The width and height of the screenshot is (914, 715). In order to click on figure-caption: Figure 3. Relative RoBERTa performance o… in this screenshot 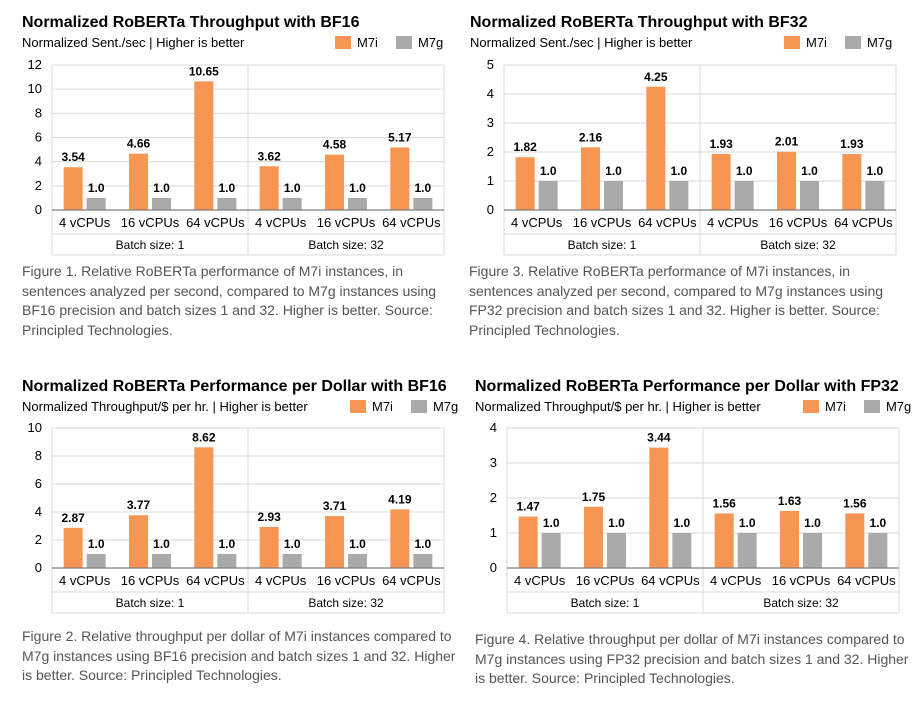, I will do `click(676, 300)`.